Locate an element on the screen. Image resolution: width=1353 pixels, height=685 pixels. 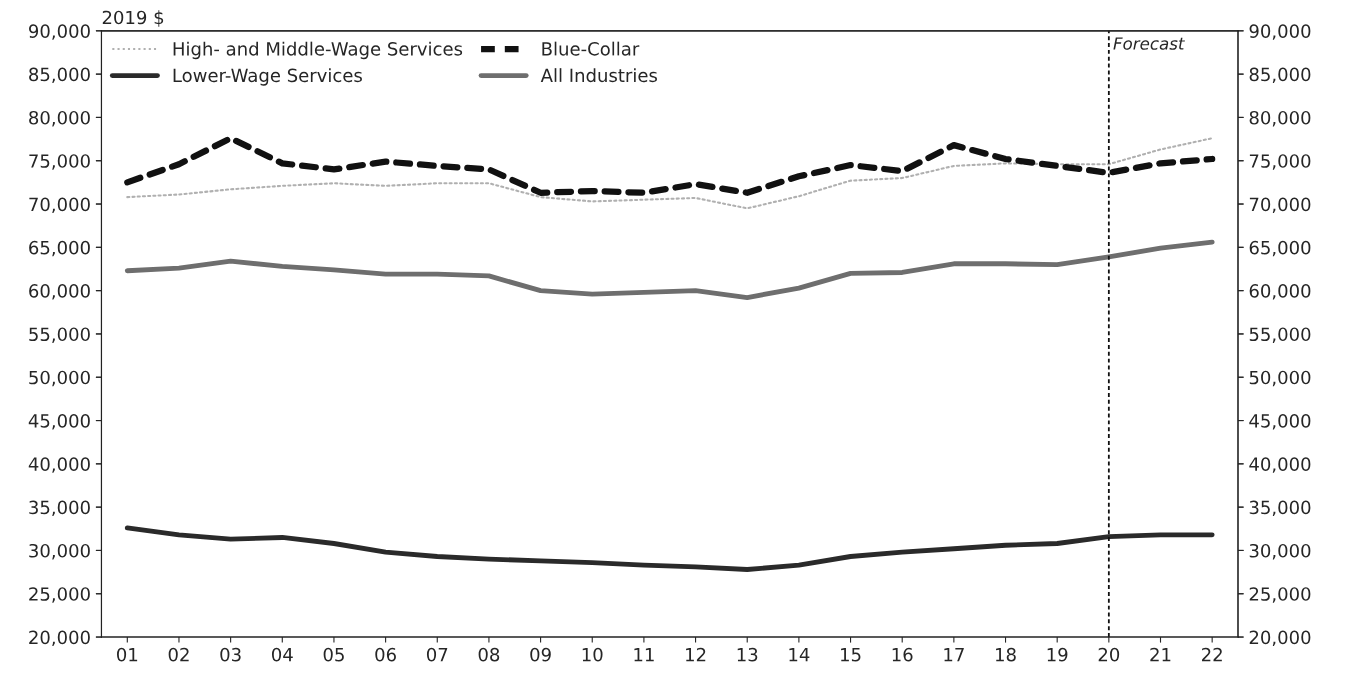
x-tick-label: 22 is located at coordinates (1212, 654).